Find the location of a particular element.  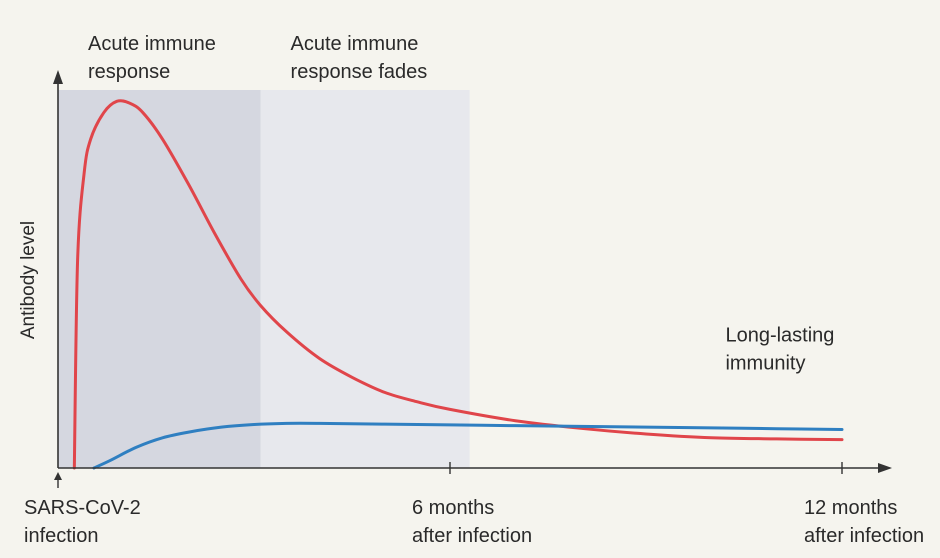

tick-label-0: SARS-CoV-2 infection is located at coordinates (82, 522).